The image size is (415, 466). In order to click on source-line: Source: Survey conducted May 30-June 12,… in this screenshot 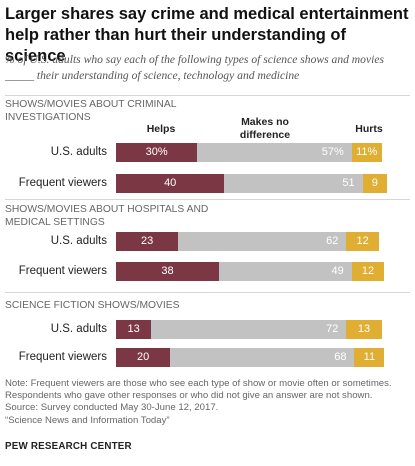, I will do `click(112, 408)`.